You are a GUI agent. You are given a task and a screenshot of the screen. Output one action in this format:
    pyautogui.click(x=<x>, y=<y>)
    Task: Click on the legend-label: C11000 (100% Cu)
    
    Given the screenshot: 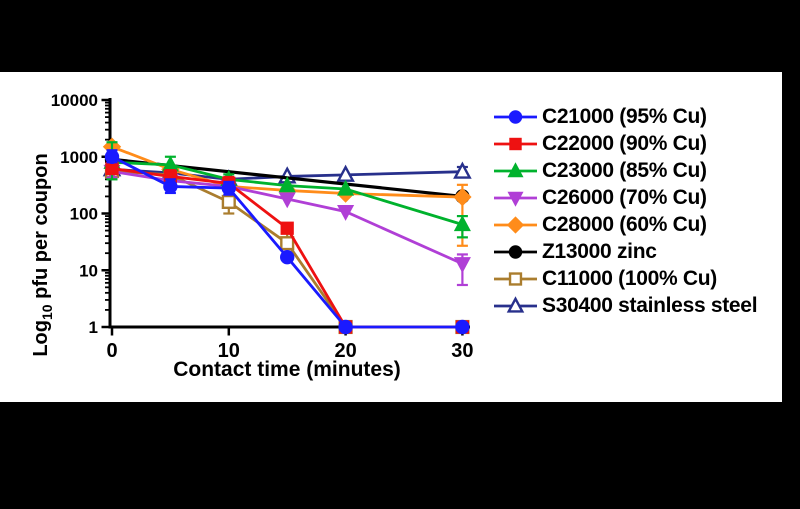 What is the action you would take?
    pyautogui.click(x=629, y=278)
    